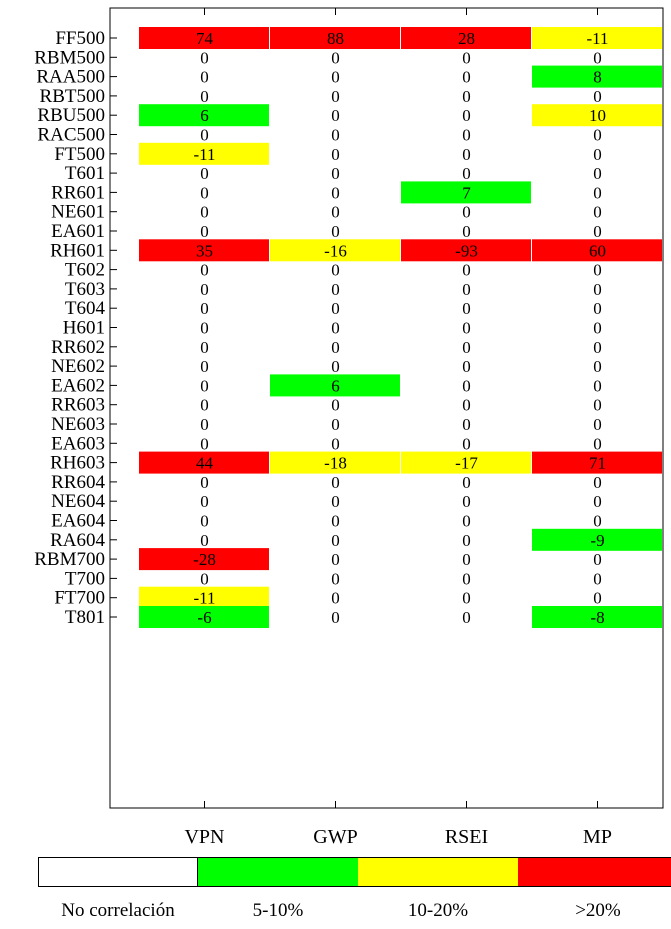 The height and width of the screenshot is (929, 671). Describe the element at coordinates (335, 837) in the screenshot. I see `column-label: GWP` at that location.